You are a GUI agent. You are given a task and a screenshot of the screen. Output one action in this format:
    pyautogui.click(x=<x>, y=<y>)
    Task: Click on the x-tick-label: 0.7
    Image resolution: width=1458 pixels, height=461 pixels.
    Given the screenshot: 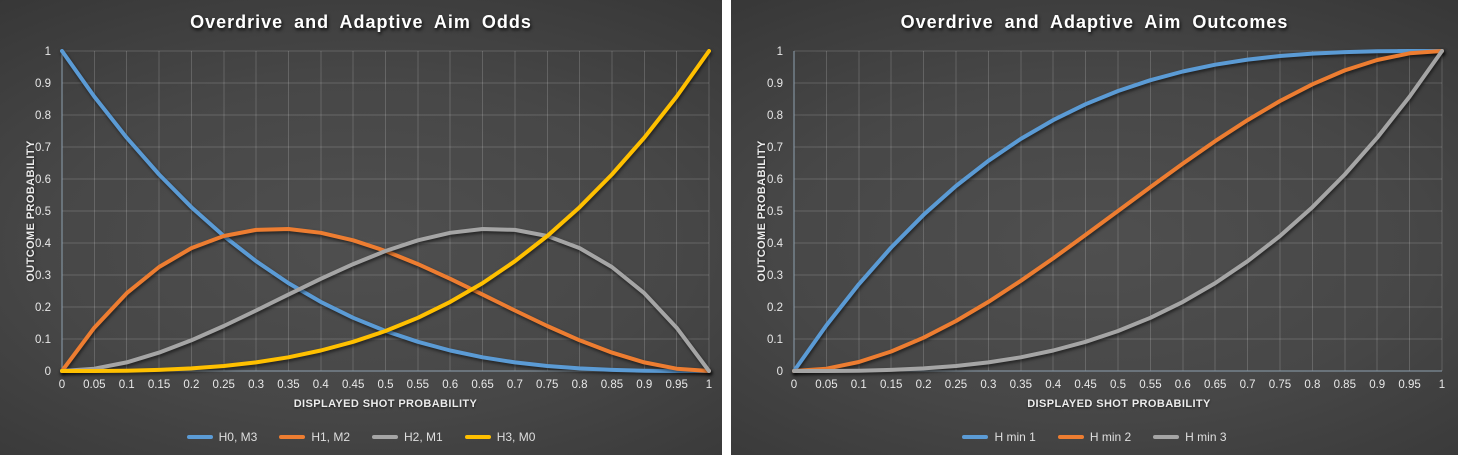 What is the action you would take?
    pyautogui.click(x=1248, y=385)
    